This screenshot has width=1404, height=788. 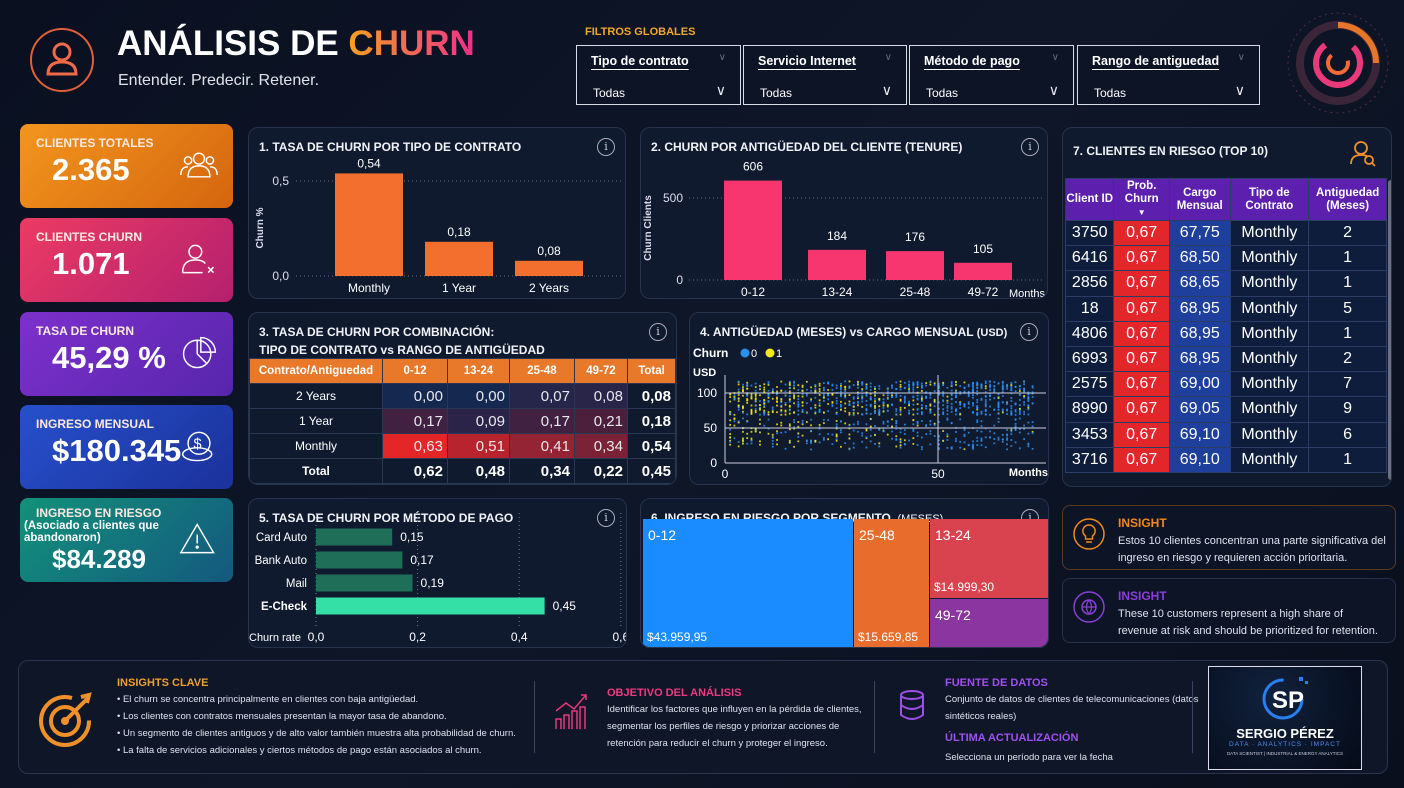 What do you see at coordinates (989, 558) in the screenshot?
I see `treemap-tile: 13-24 $14.999,30` at bounding box center [989, 558].